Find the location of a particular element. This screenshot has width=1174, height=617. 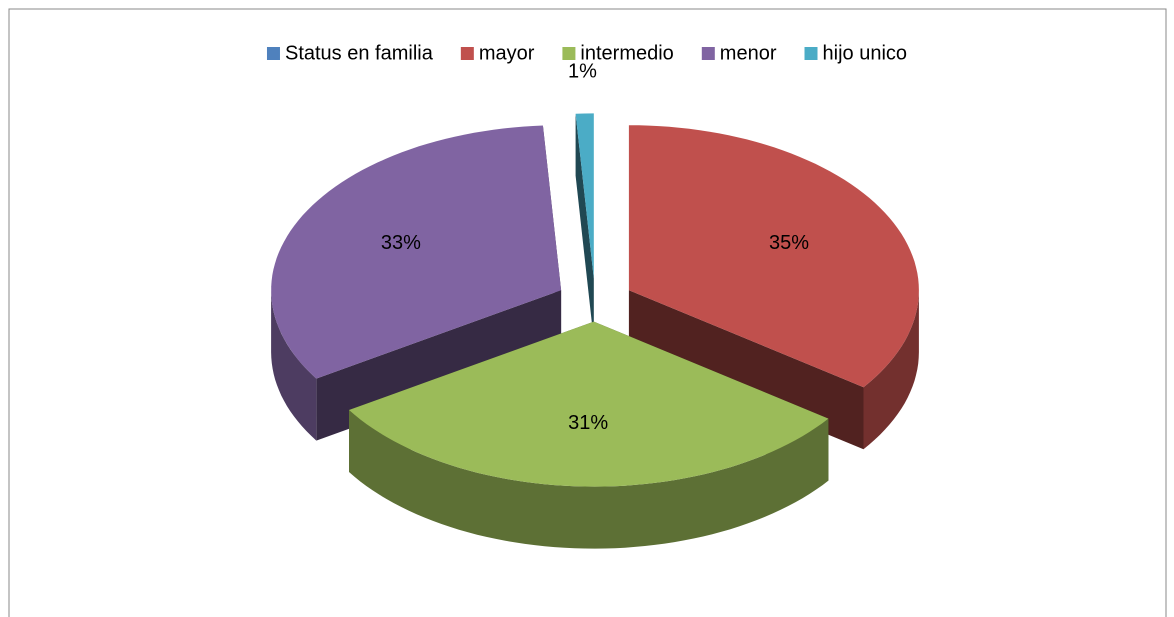

legend-label: intermedio is located at coordinates (626, 53).